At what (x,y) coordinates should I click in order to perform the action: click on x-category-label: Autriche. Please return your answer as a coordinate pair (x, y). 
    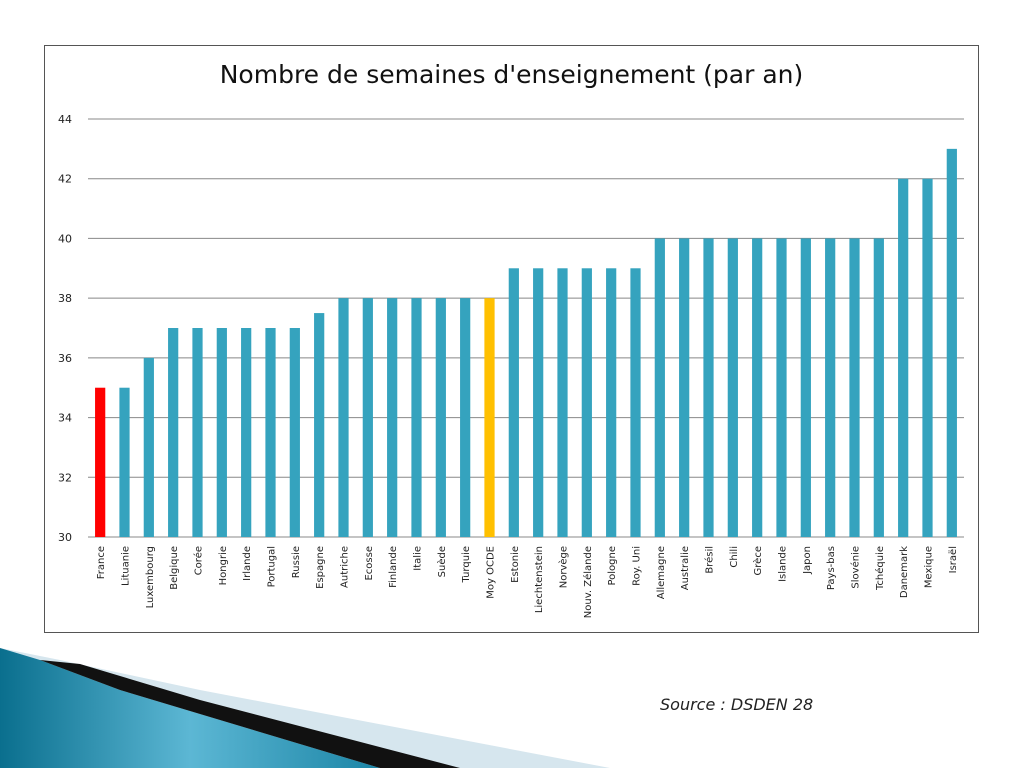
    Looking at the image, I should click on (345, 567).